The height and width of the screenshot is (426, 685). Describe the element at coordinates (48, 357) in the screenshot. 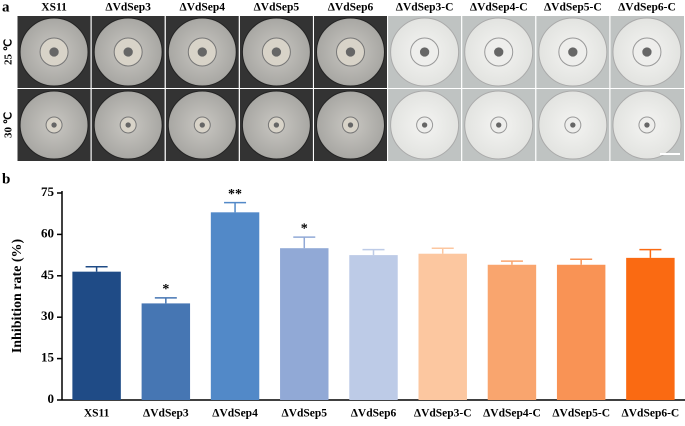

I see `y-tick-label: 15` at that location.